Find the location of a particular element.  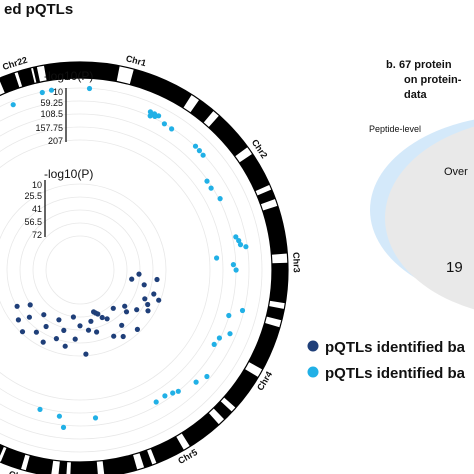

panel-b-line-2: on protein- is located at coordinates (433, 80).